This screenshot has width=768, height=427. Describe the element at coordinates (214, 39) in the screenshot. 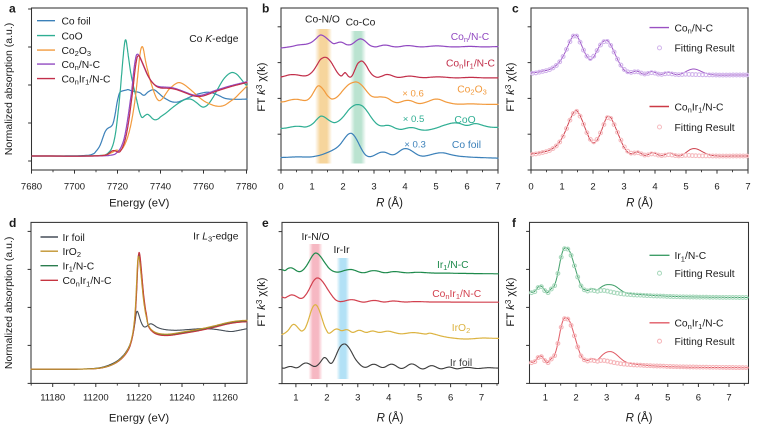

I see `svg-text: Co K-edge` at that location.